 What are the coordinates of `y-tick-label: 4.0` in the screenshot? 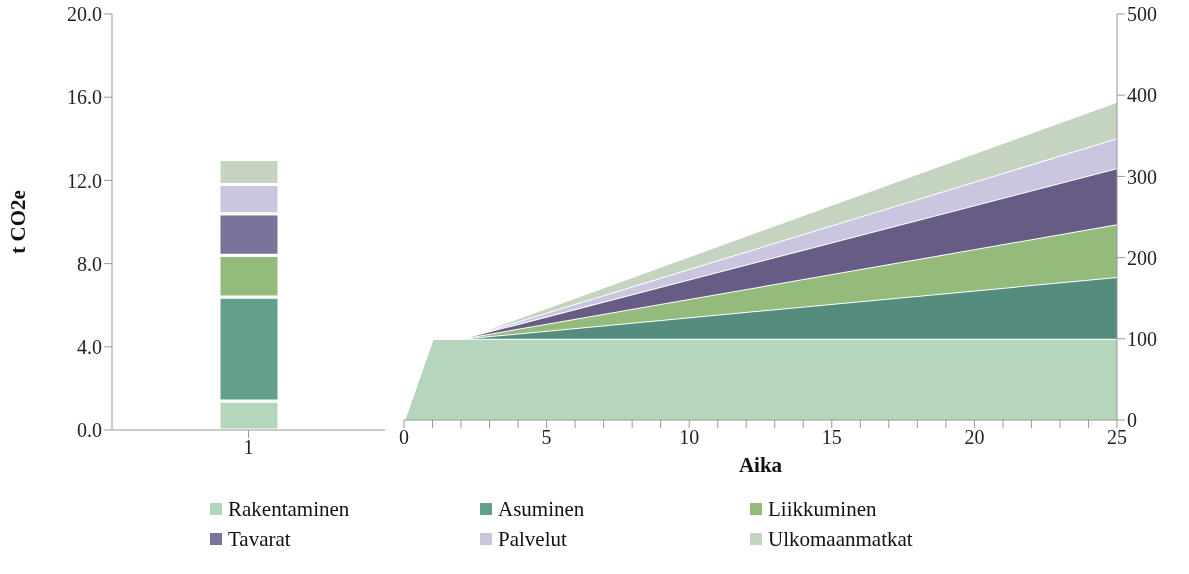 It's located at (89, 346).